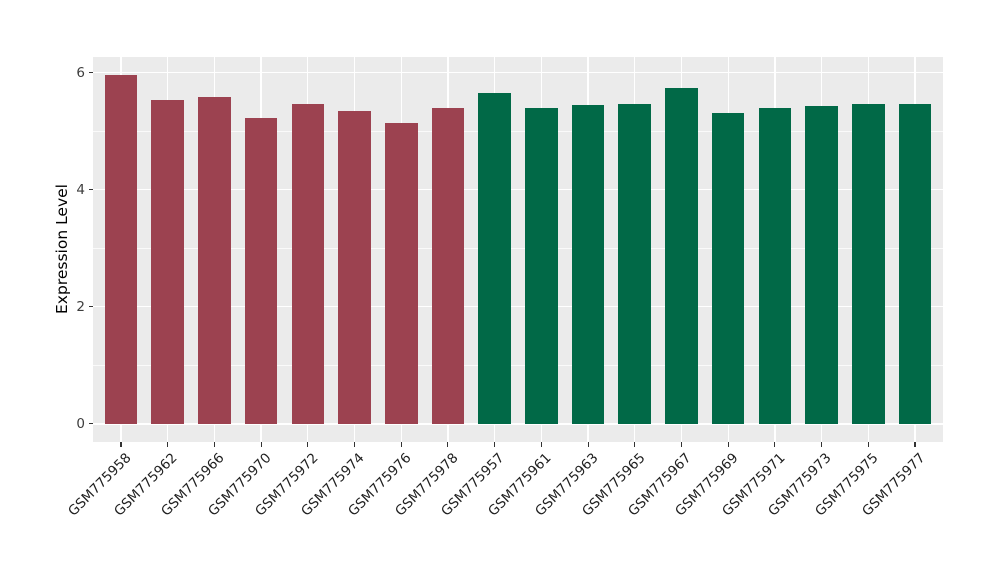  I want to click on bar-GSM775974, so click(354, 267).